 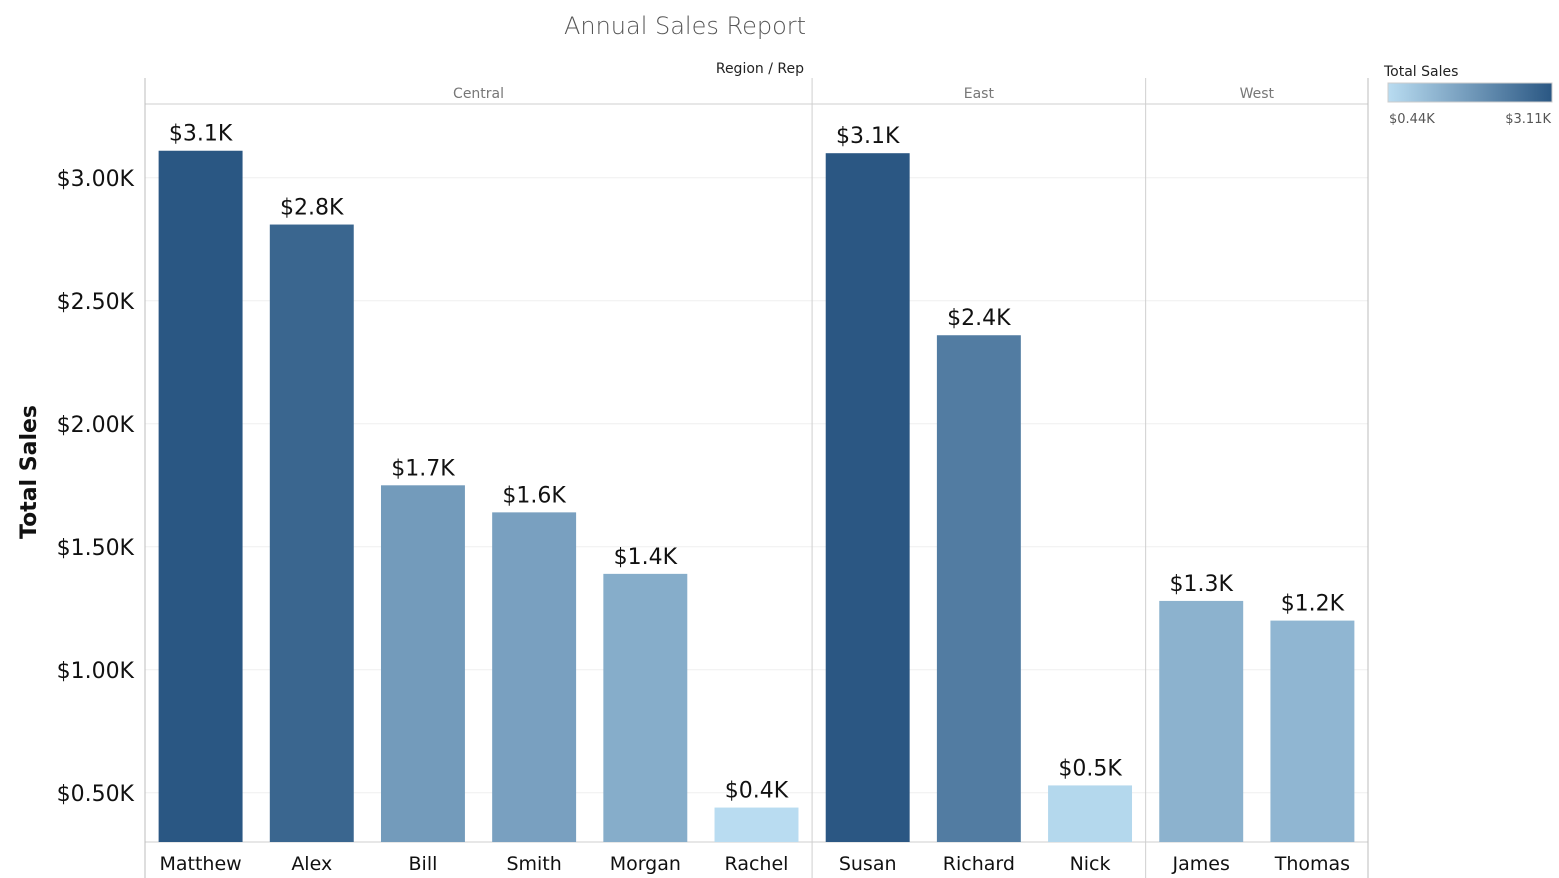 What do you see at coordinates (478, 94) in the screenshot?
I see `region-label: Central` at bounding box center [478, 94].